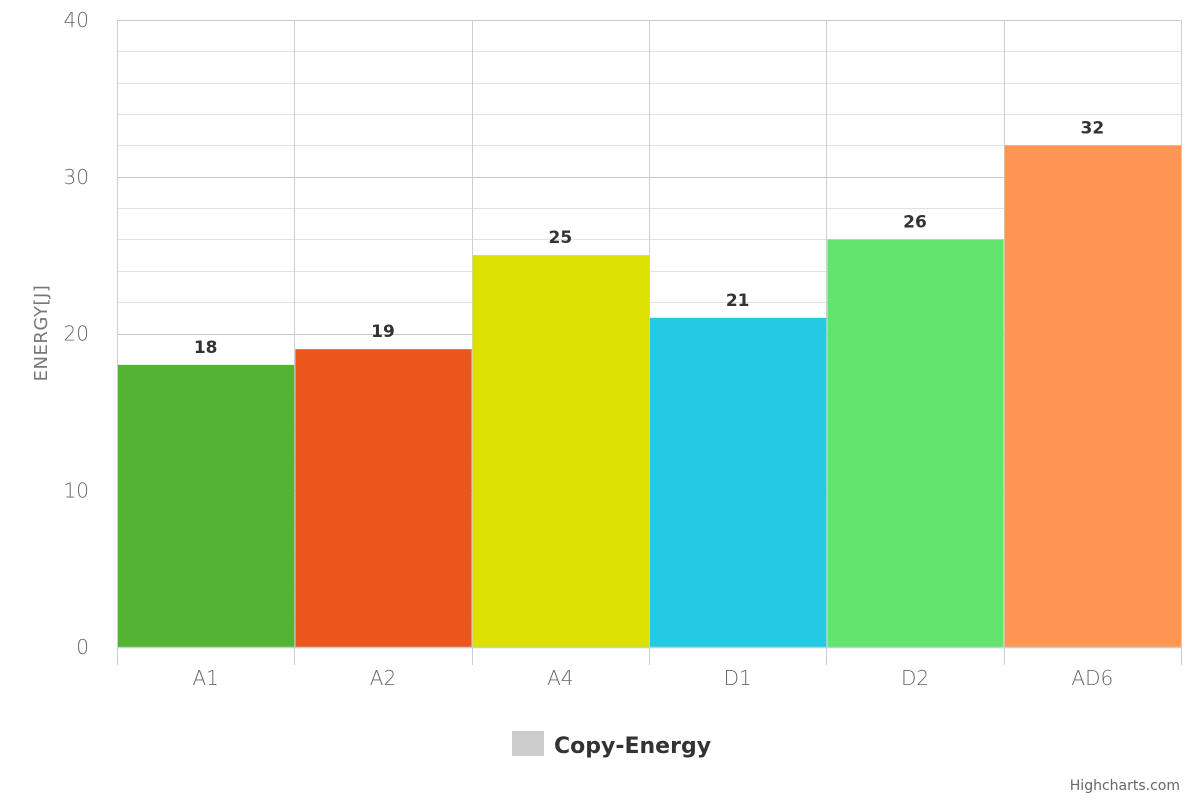  What do you see at coordinates (206, 505) in the screenshot?
I see `bar-a1` at bounding box center [206, 505].